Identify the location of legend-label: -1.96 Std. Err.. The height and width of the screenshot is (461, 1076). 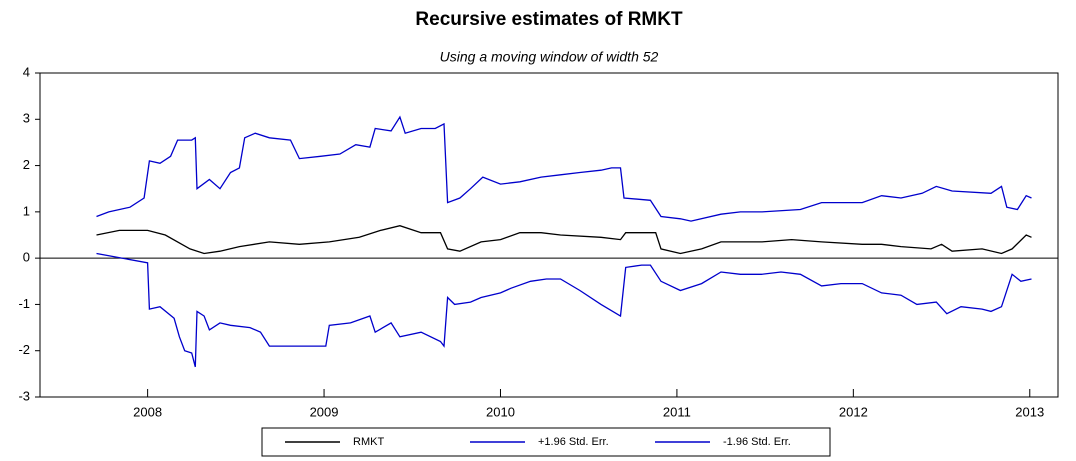
(757, 442).